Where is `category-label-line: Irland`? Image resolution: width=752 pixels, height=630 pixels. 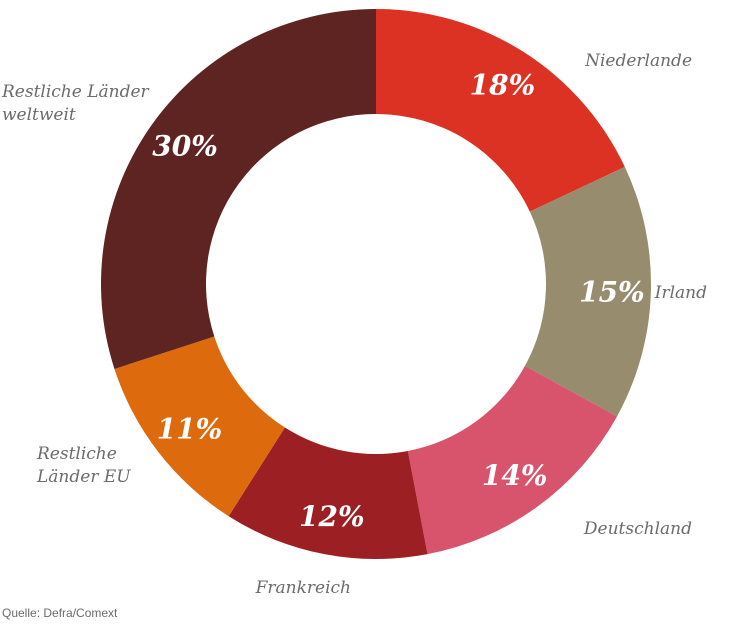
category-label-line: Irland is located at coordinates (680, 293).